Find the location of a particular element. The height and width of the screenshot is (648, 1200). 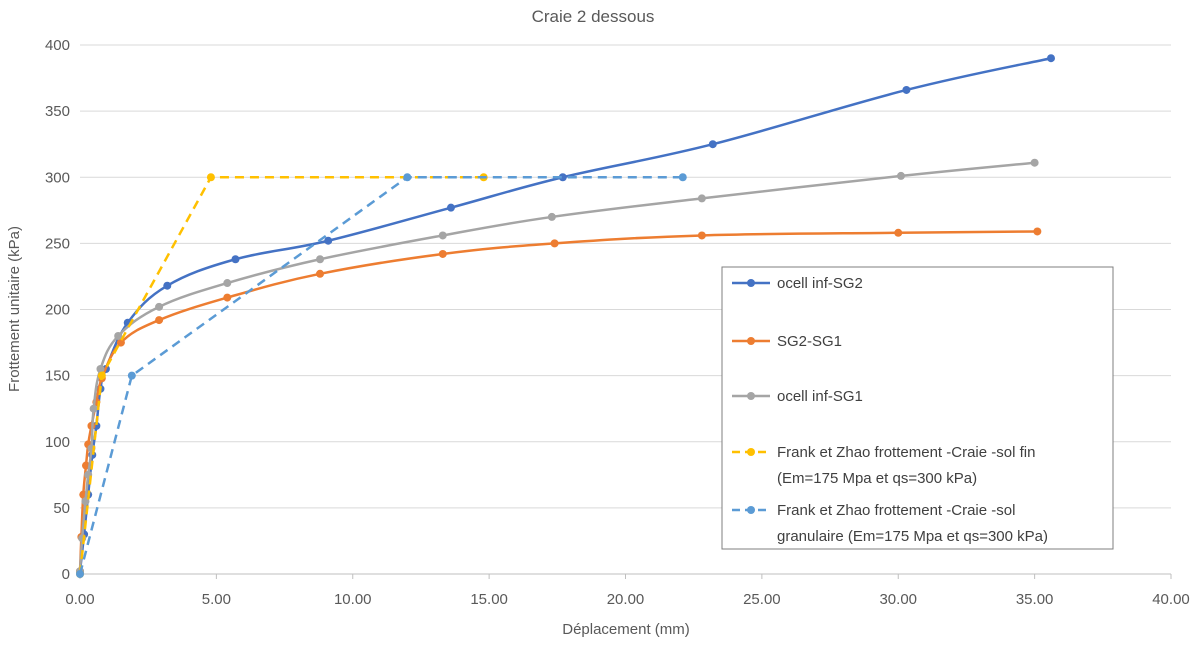

y-axis-title: Frottement unitaire (kPa) is located at coordinates (14, 309).